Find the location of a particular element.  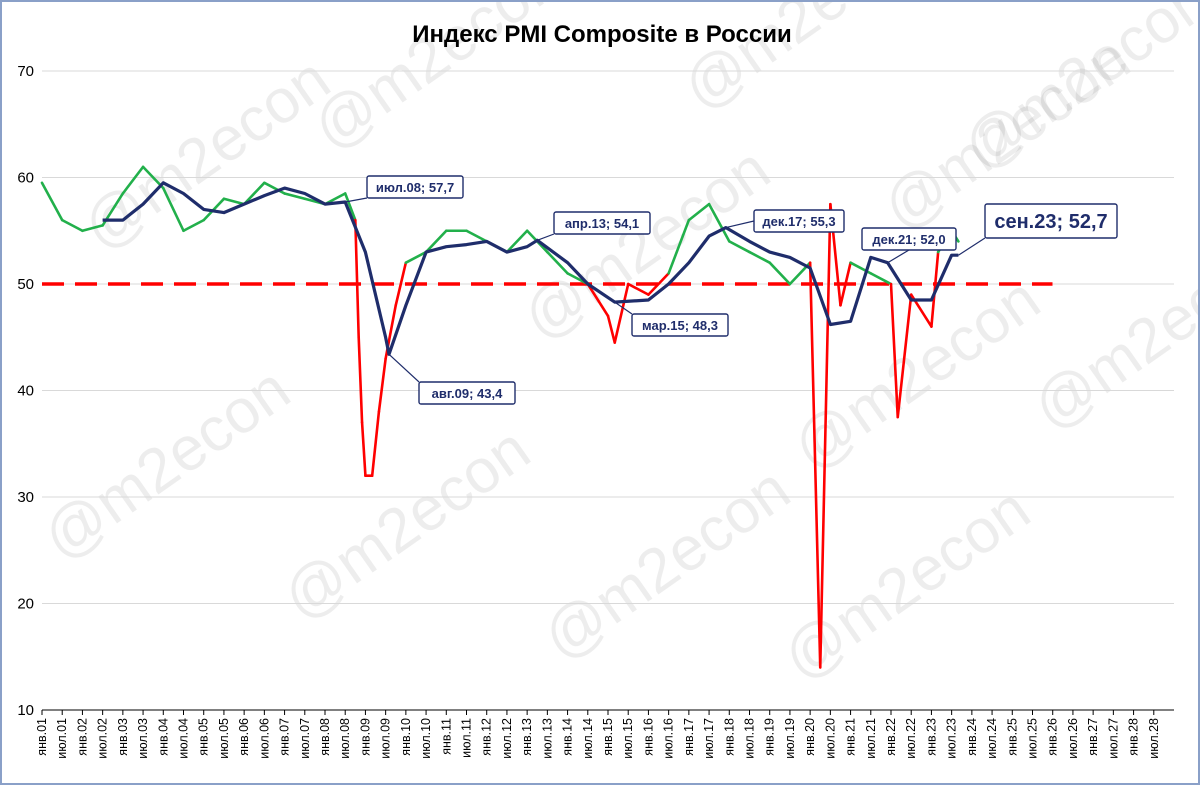

x-tick-label: июл.26 is located at coordinates (1073, 738).